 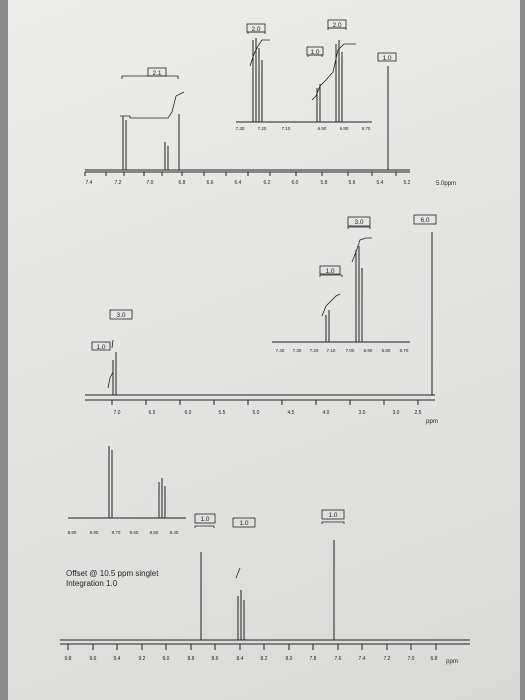 I want to click on spectrum1-integral, so click(x=152, y=105).